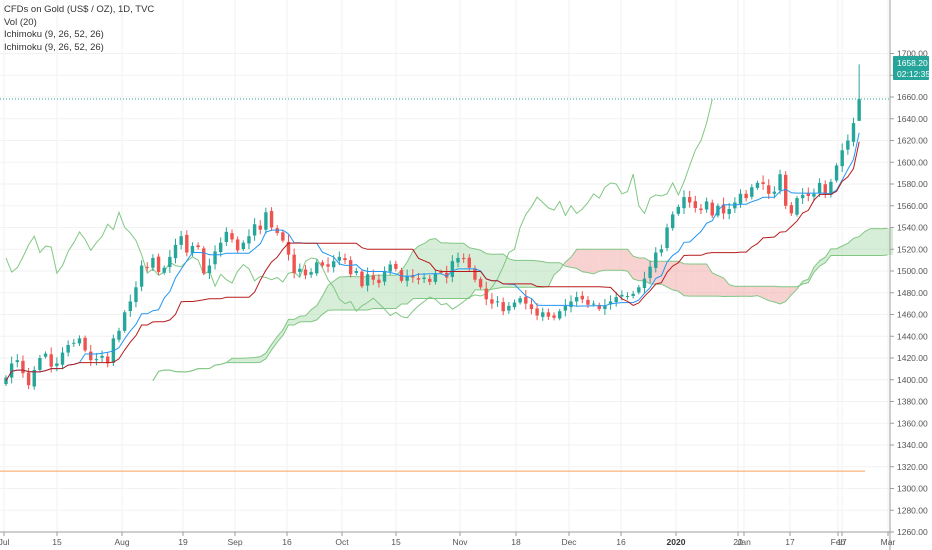  What do you see at coordinates (54, 47) in the screenshot?
I see `legend-ichimoku-2: Ichimoku (9, 26, 52, 26)` at bounding box center [54, 47].